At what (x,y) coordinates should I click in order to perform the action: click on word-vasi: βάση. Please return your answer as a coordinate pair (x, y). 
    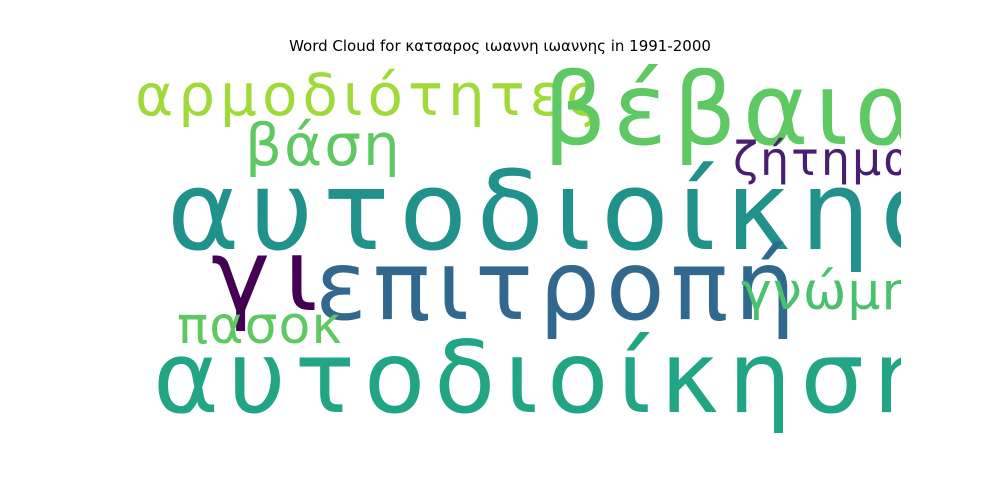
    Looking at the image, I should click on (323, 145).